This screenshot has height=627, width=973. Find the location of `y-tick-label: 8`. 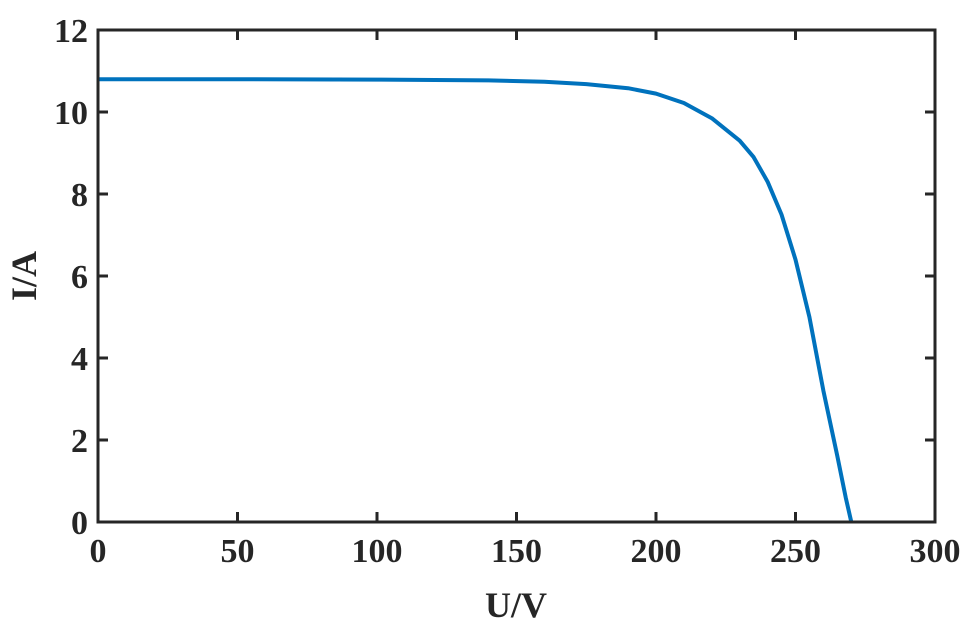

y-tick-label: 8 is located at coordinates (79, 195).